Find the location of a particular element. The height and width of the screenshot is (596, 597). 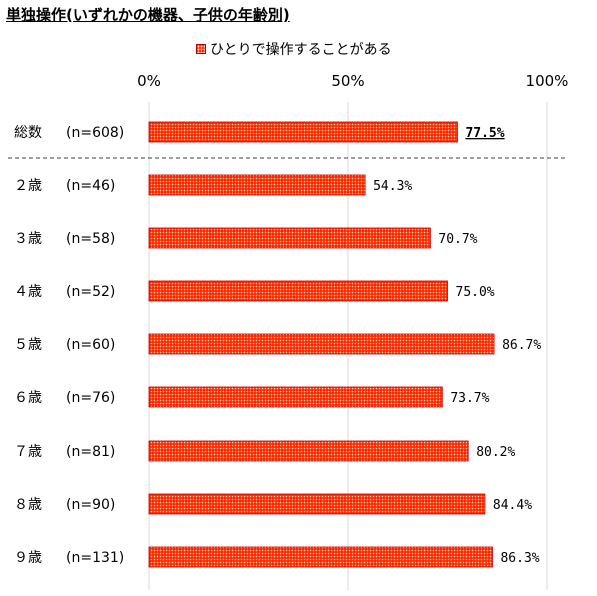

row-label: ６歳 is located at coordinates (28, 398).